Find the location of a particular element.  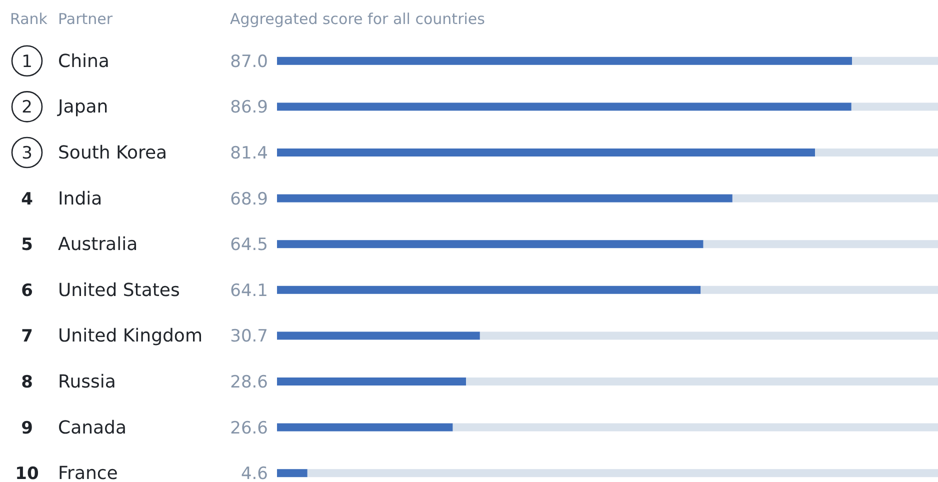

y-axis-title: Partner is located at coordinates (86, 19).